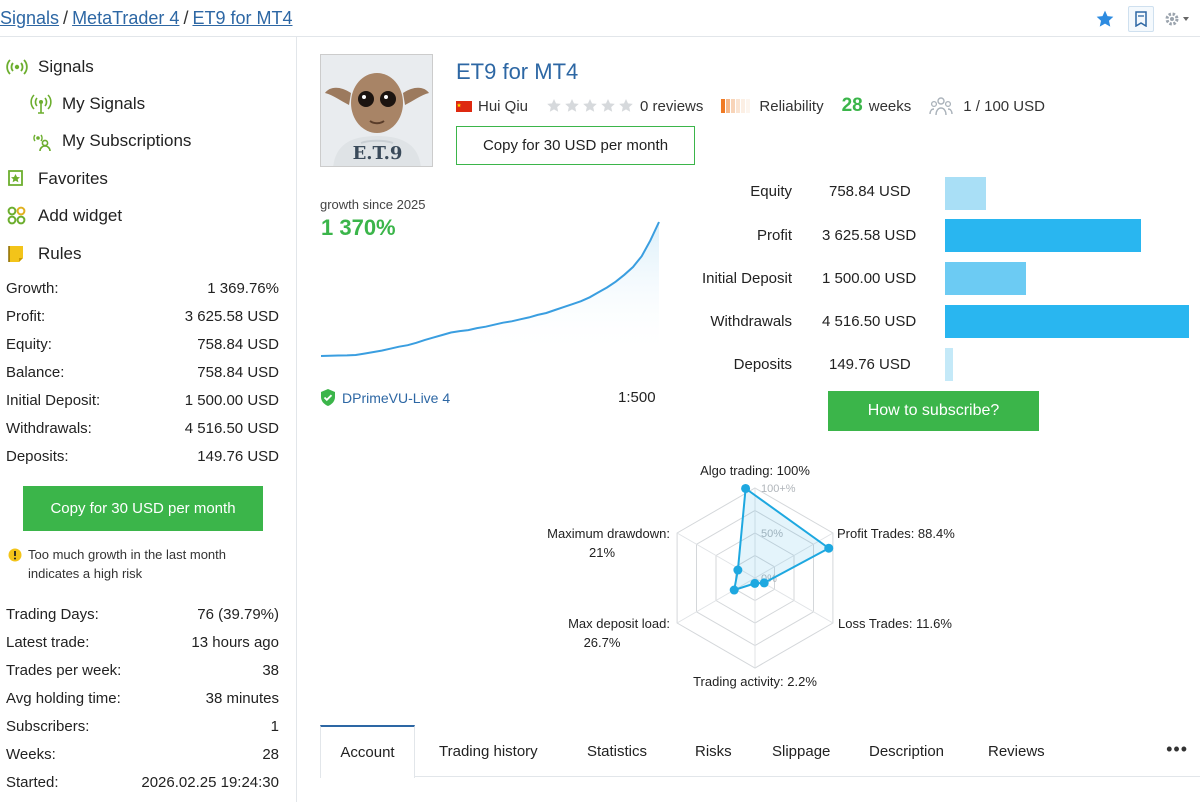  Describe the element at coordinates (602, 642) in the screenshot. I see `radar-value-4: 26.7%` at that location.